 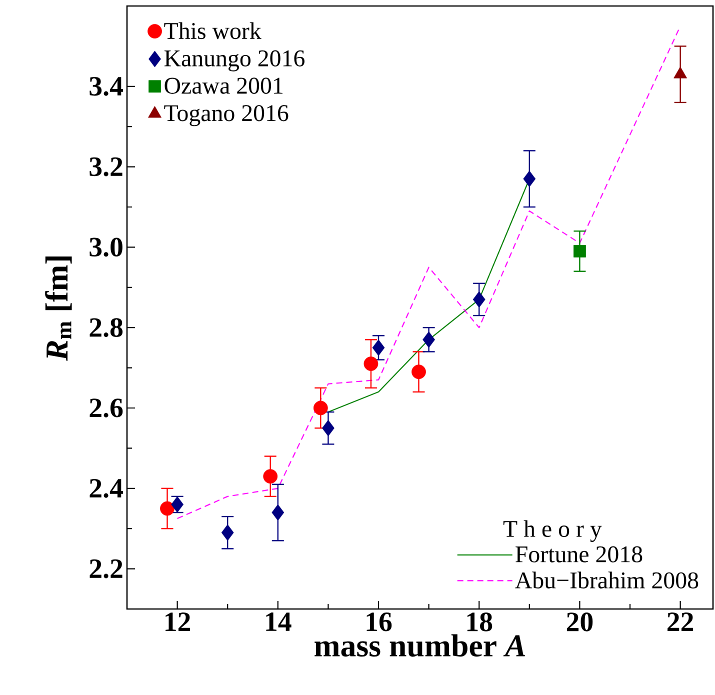 I want to click on legend-label: This work, so click(x=213, y=31).